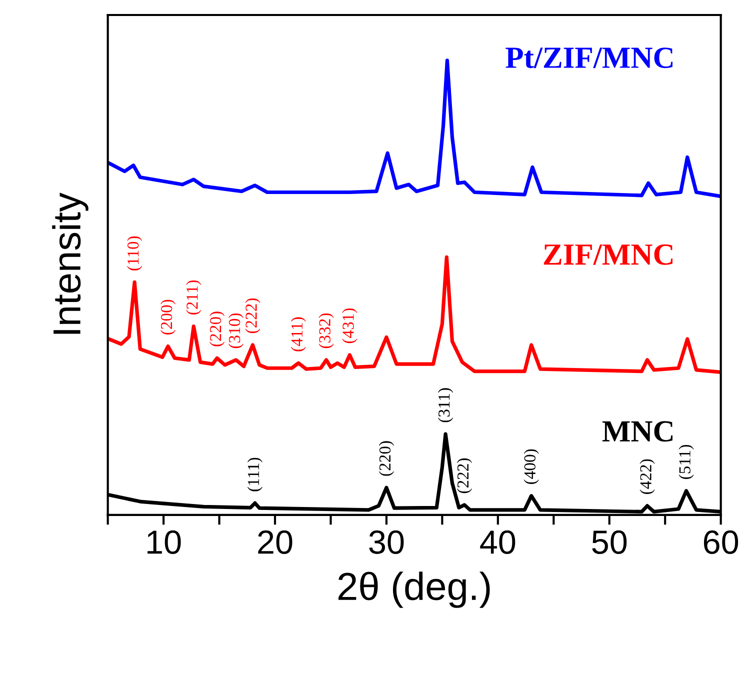  I want to click on series-label: Pt/ZIF/MNC, so click(589, 58).